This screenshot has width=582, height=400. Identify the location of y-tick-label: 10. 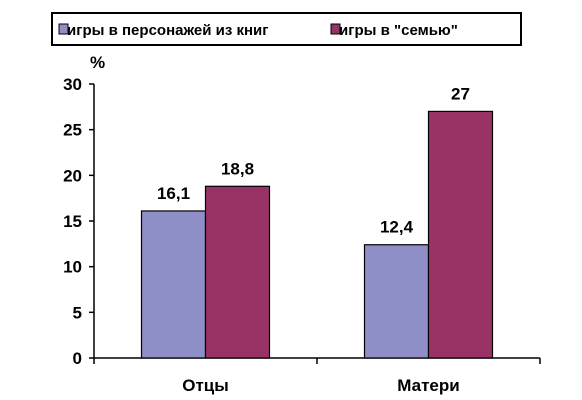
(72, 267).